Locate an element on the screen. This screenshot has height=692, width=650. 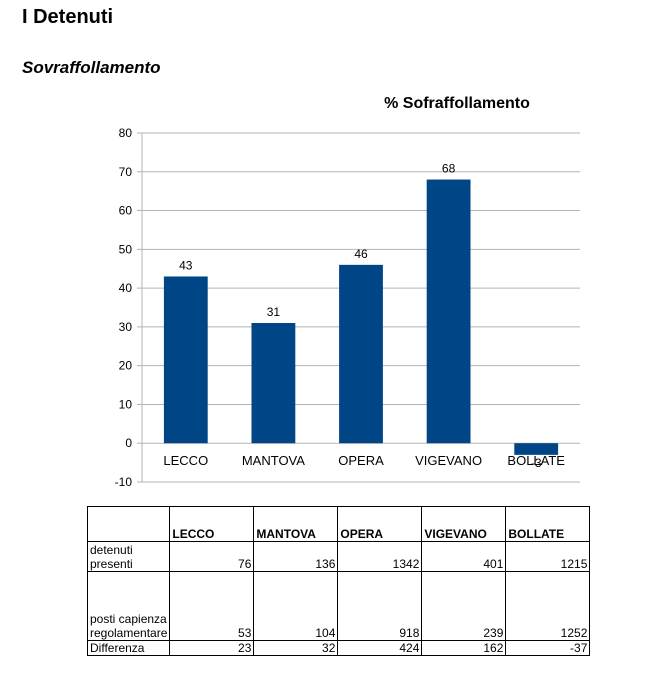
table-row: detenuti presenti 76 136 1342 401 1215 is located at coordinates (338, 556).